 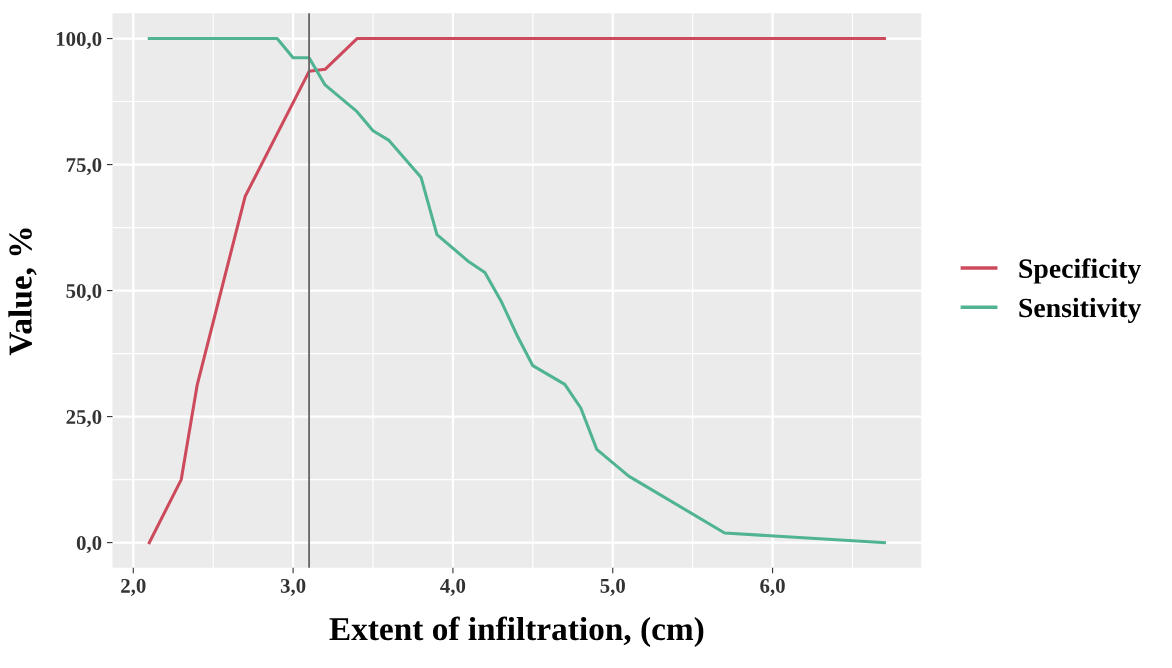 I want to click on x-tick-label: 4,0, so click(x=453, y=587).